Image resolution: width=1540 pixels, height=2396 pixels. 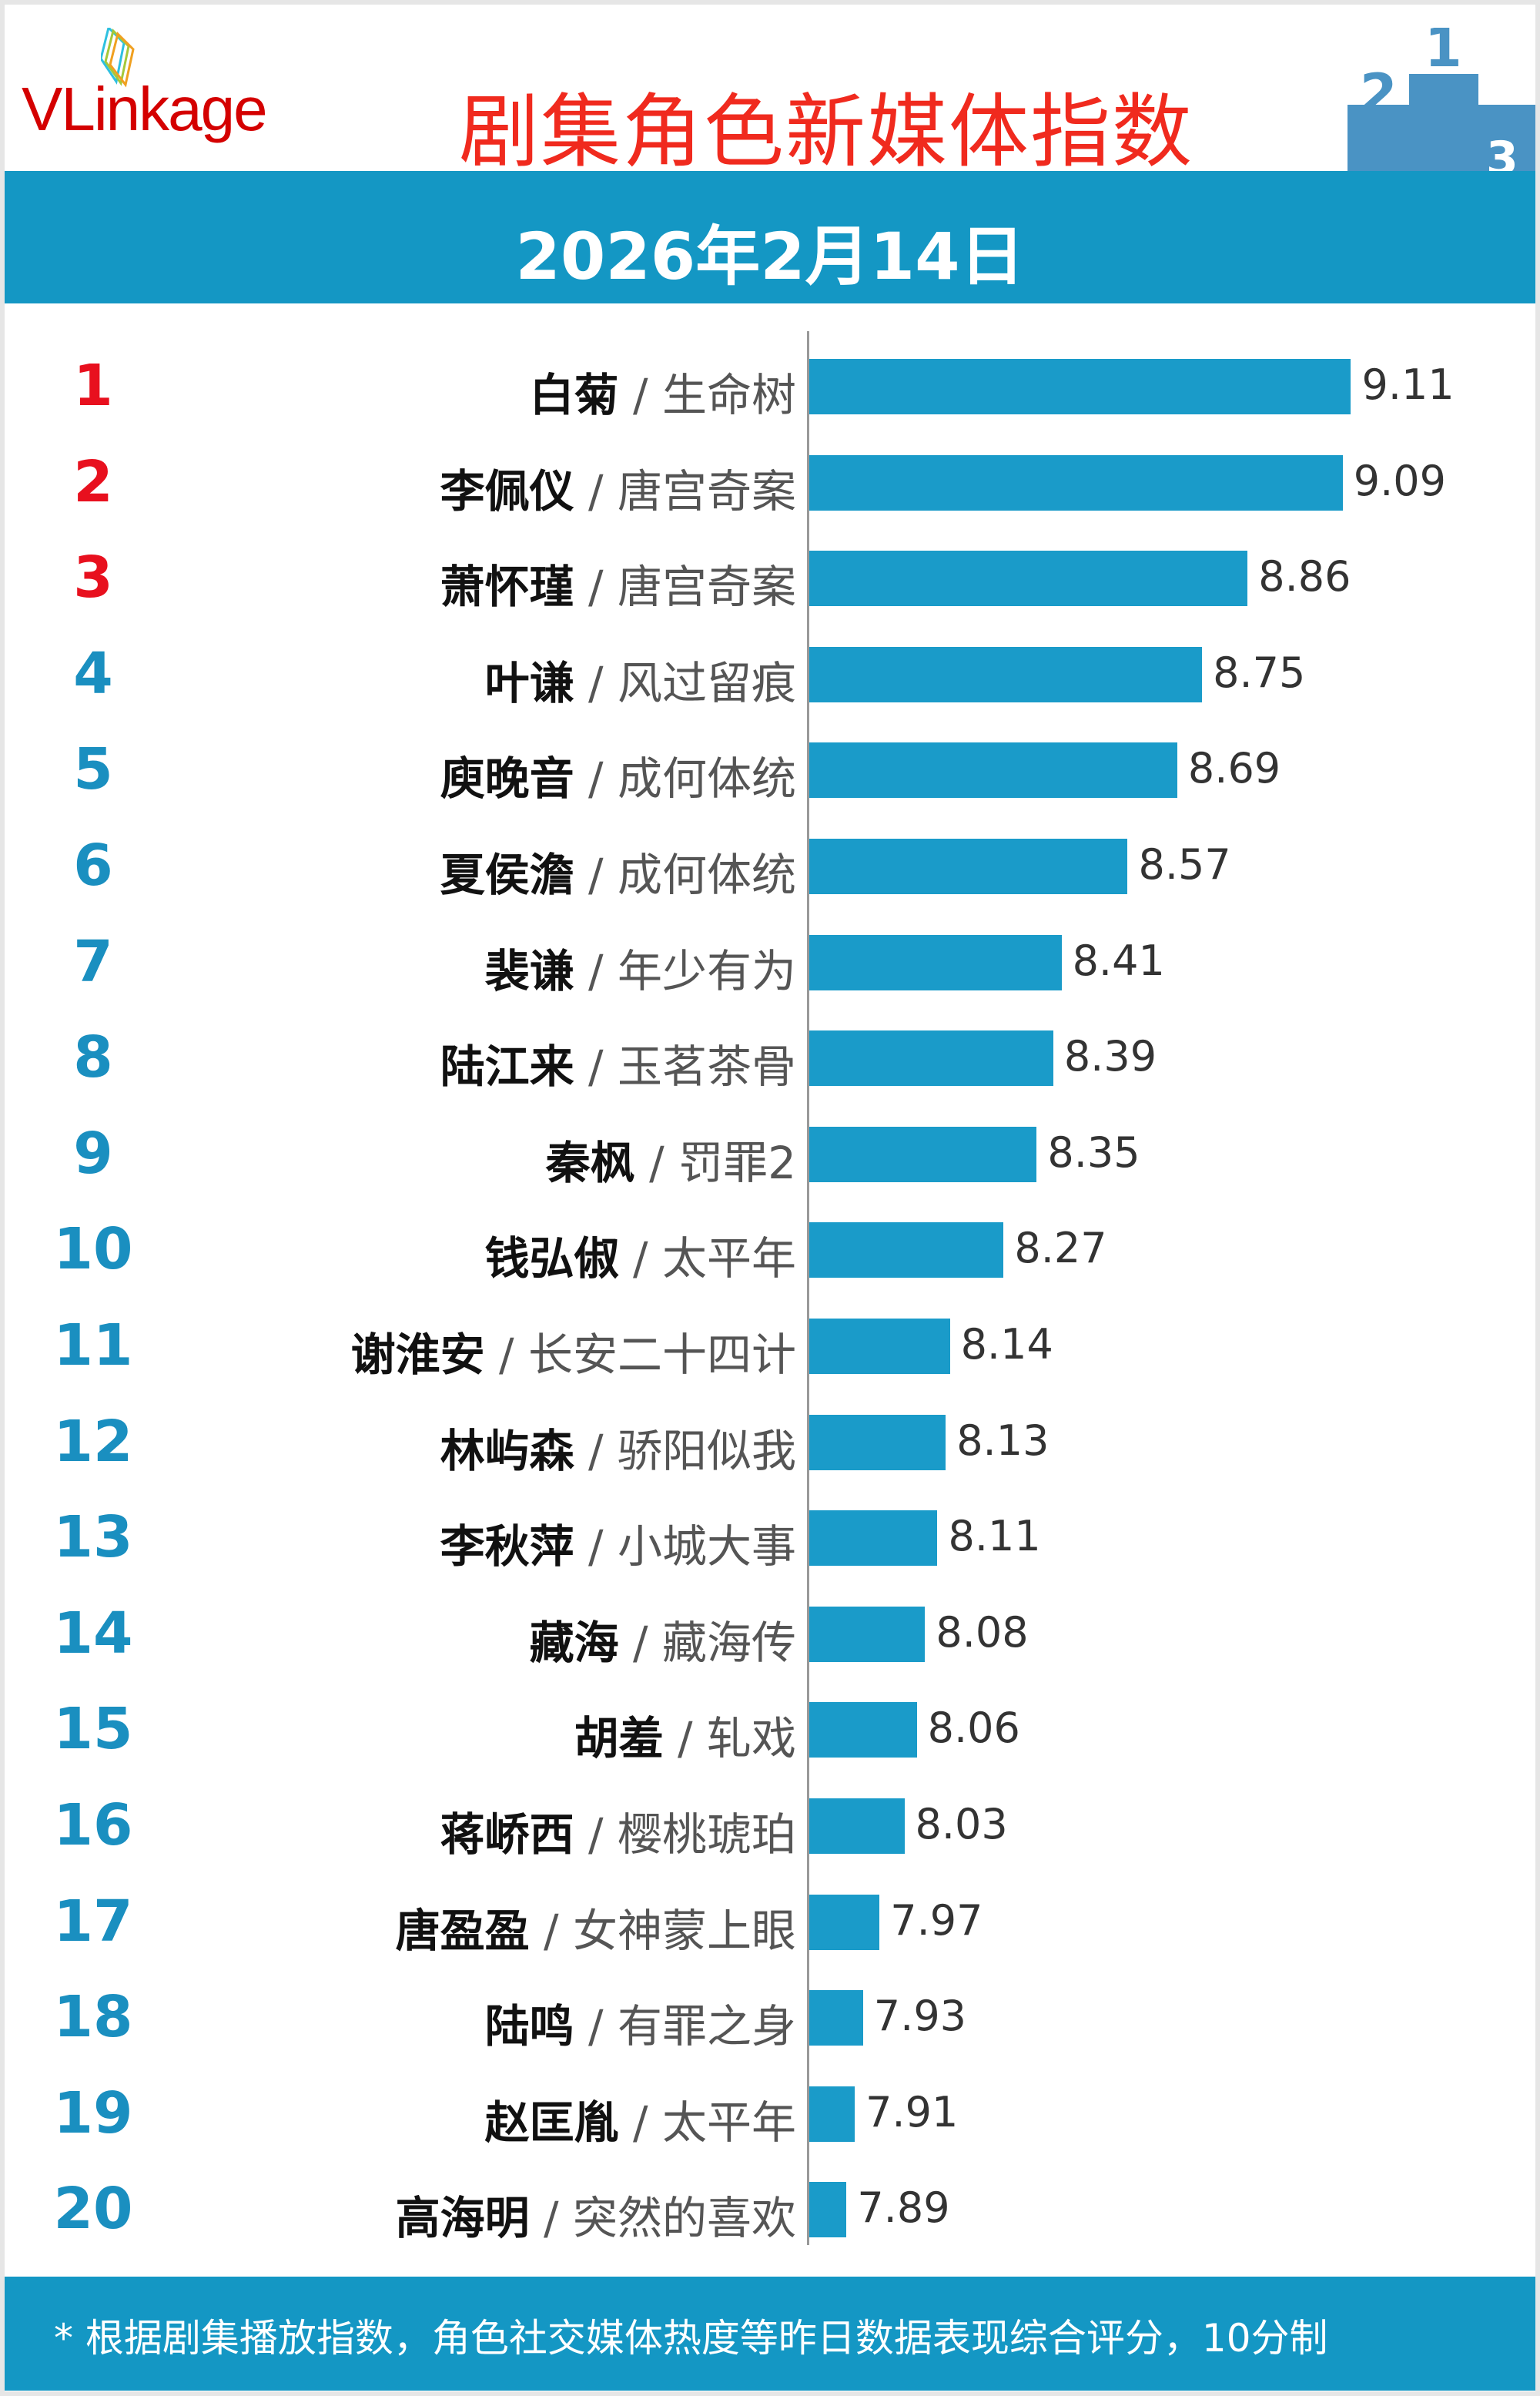 I want to click on character-name: 高海明, so click(x=462, y=2218).